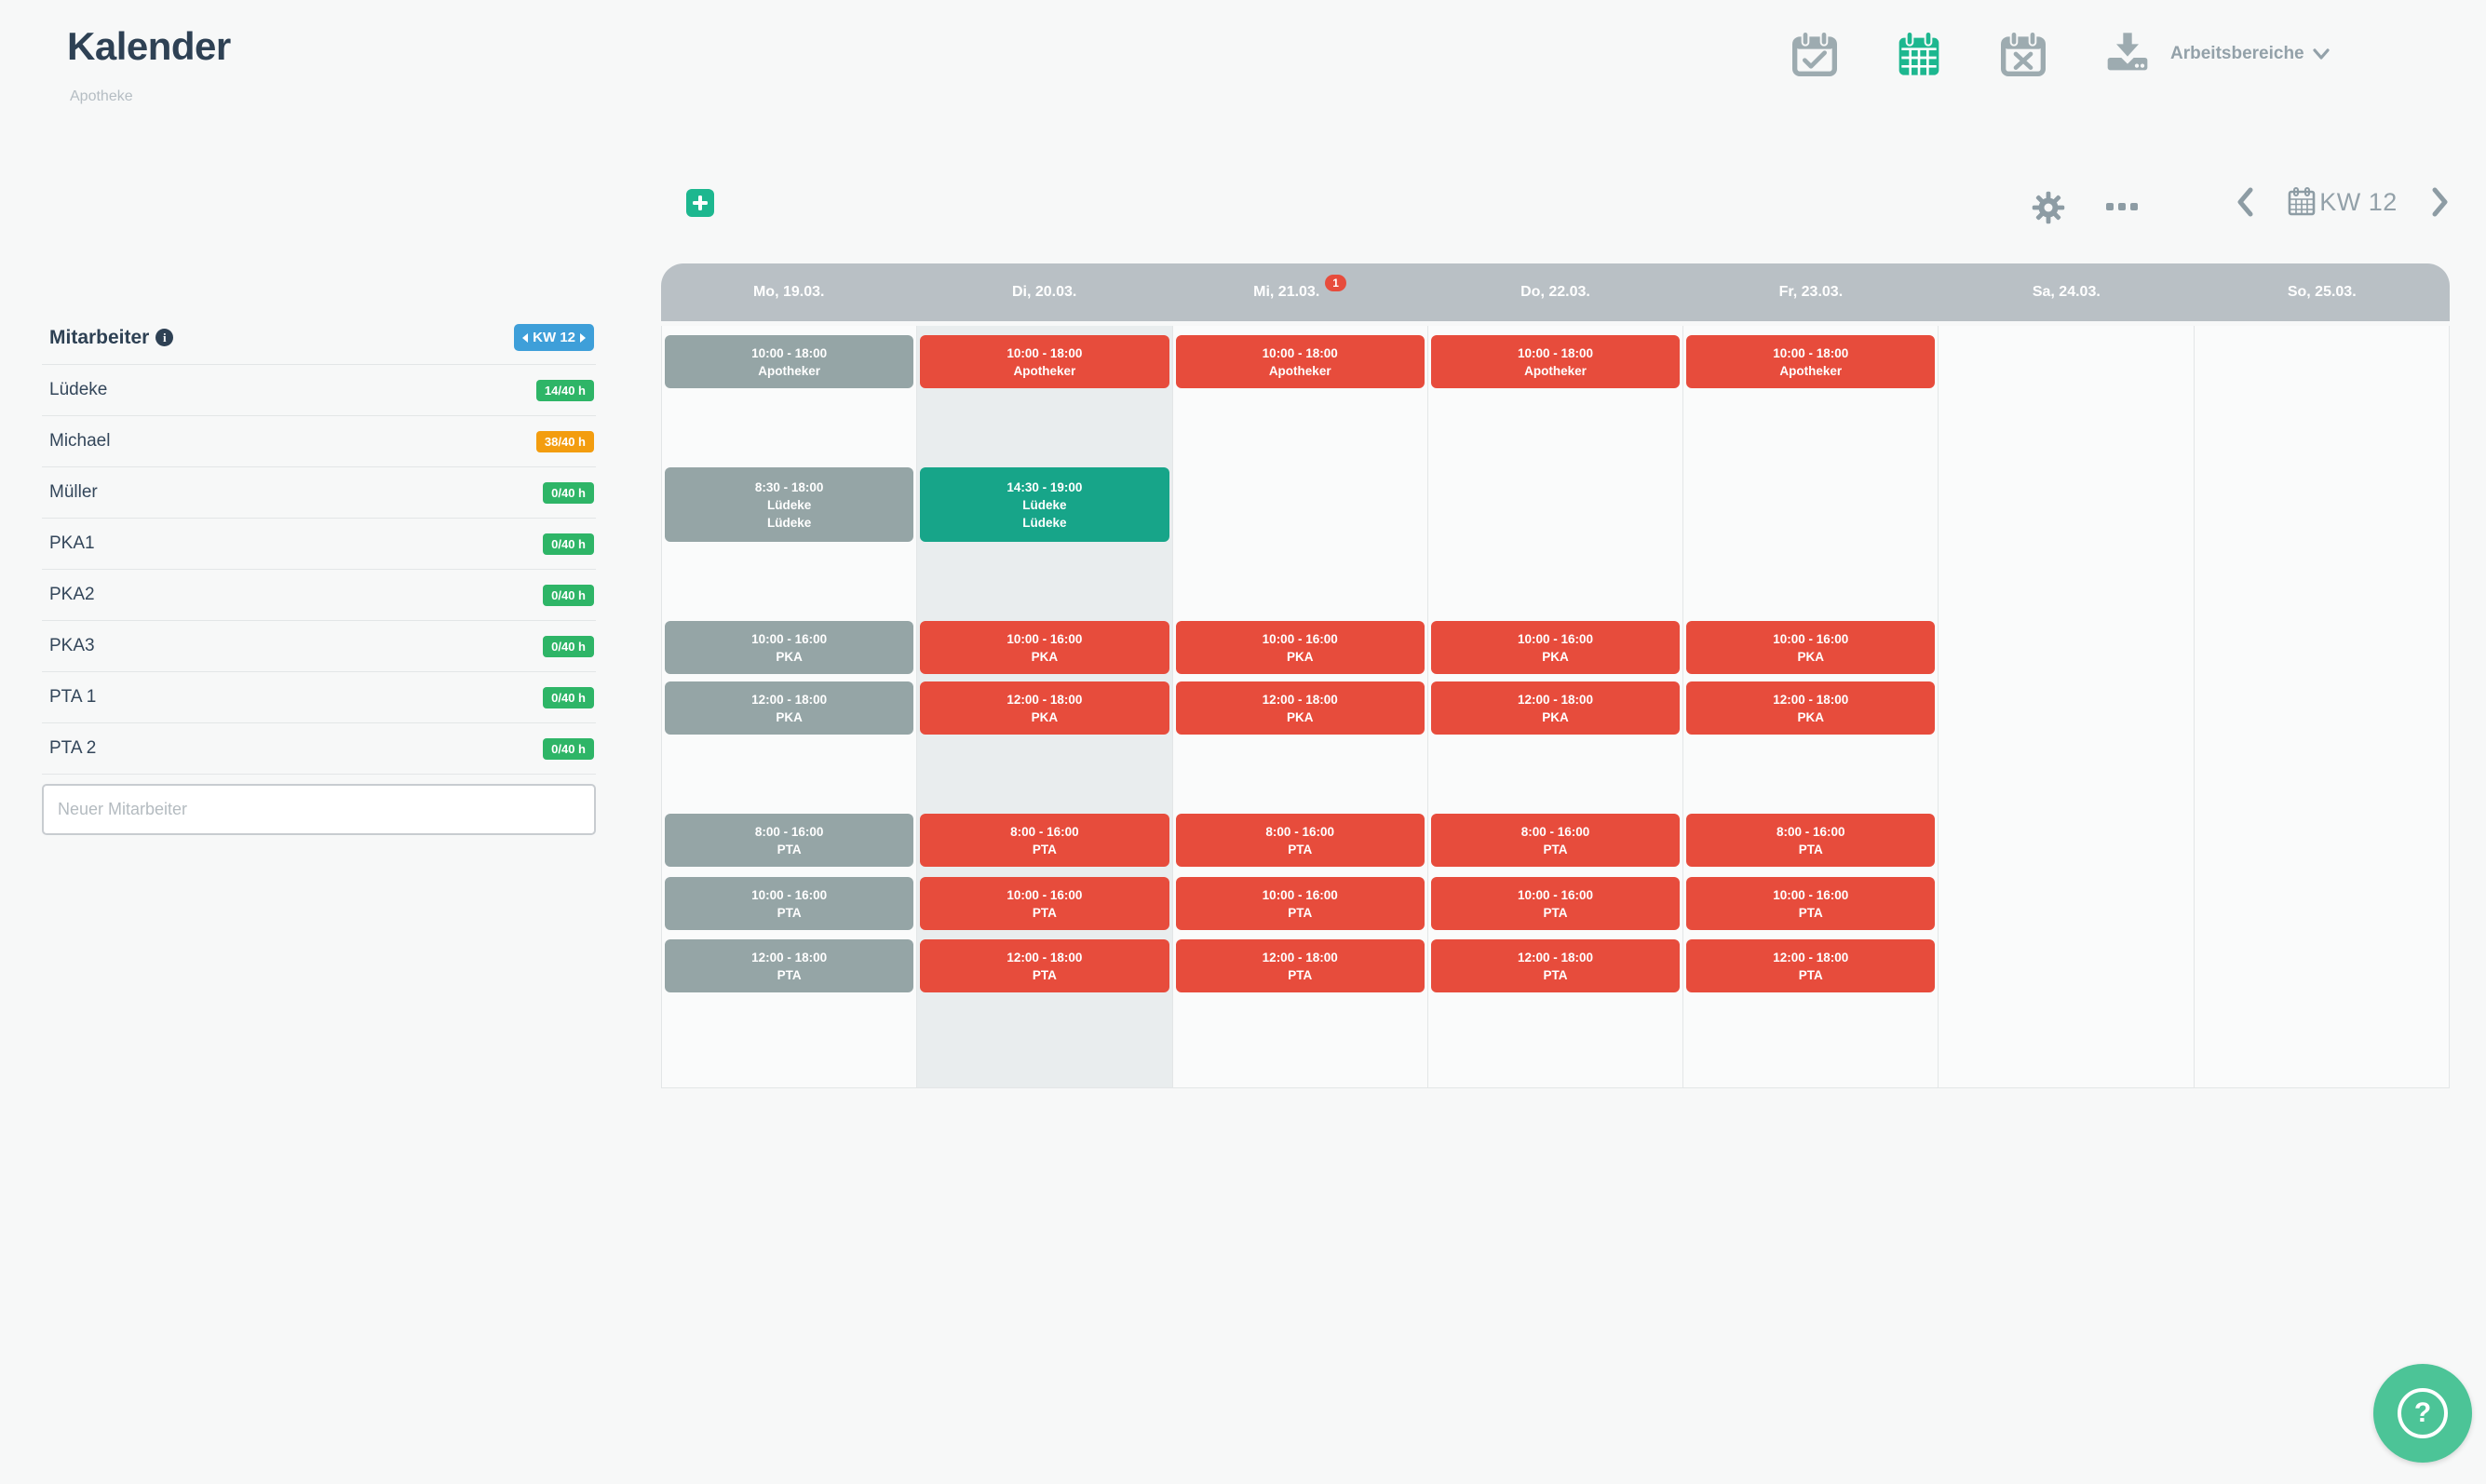 The width and height of the screenshot is (2486, 1484). What do you see at coordinates (2440, 202) in the screenshot?
I see `next-week-button` at bounding box center [2440, 202].